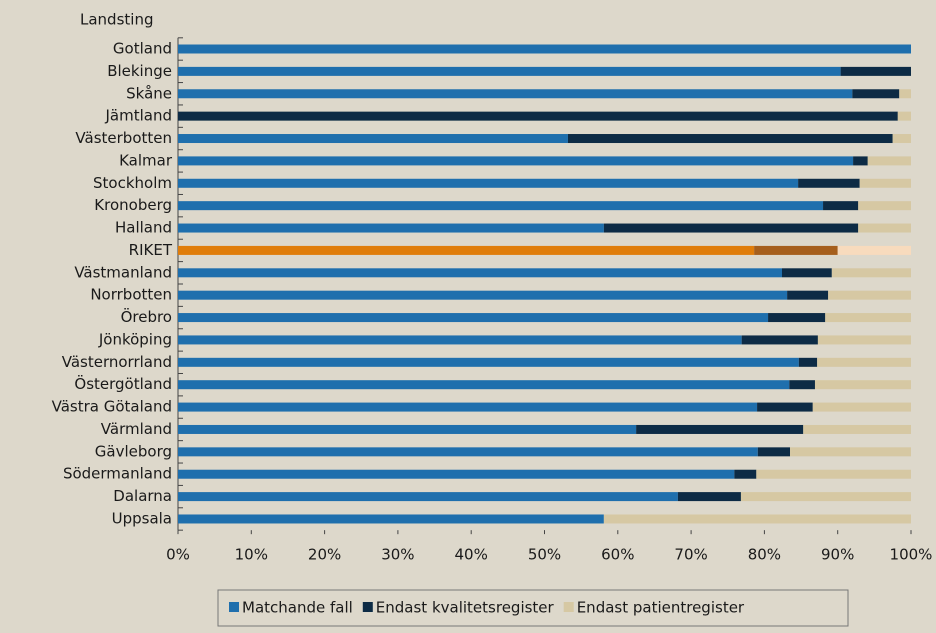 Image resolution: width=936 pixels, height=633 pixels. What do you see at coordinates (123, 138) in the screenshot?
I see `y-tick-label: Västerbotten` at bounding box center [123, 138].